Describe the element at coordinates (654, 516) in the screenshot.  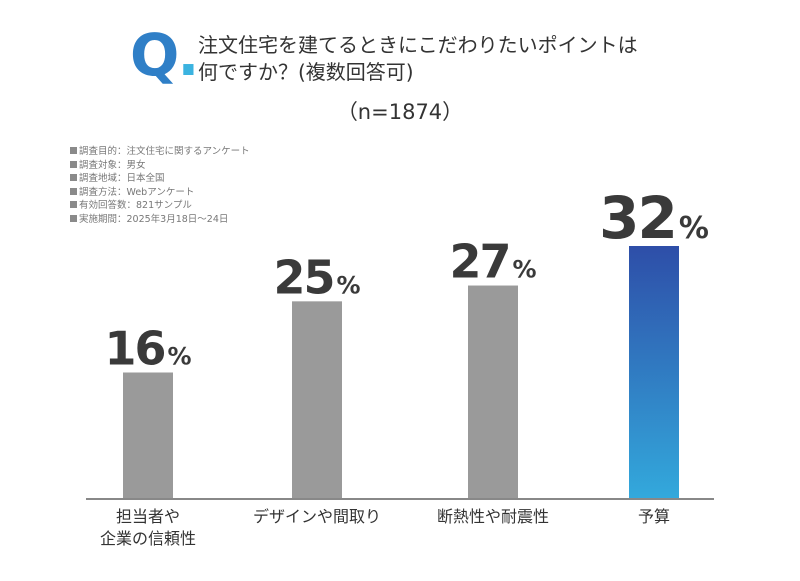
I see `category-label-3: 予算` at that location.